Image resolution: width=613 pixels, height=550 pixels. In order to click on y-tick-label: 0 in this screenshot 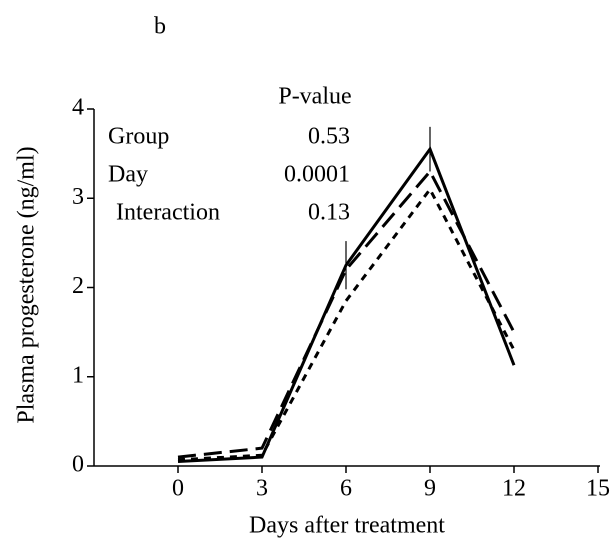, I will do `click(78, 465)`.